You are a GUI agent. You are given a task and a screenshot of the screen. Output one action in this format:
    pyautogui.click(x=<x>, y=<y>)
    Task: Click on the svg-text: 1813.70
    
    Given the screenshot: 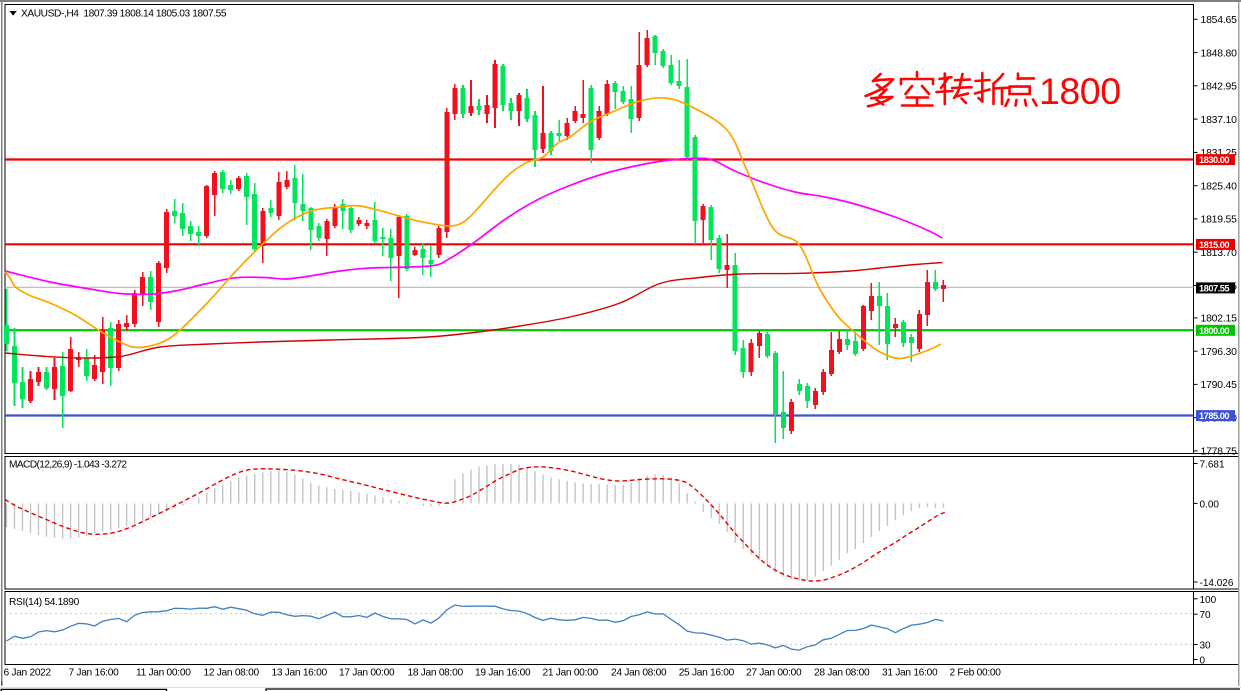 What is the action you would take?
    pyautogui.click(x=1219, y=253)
    